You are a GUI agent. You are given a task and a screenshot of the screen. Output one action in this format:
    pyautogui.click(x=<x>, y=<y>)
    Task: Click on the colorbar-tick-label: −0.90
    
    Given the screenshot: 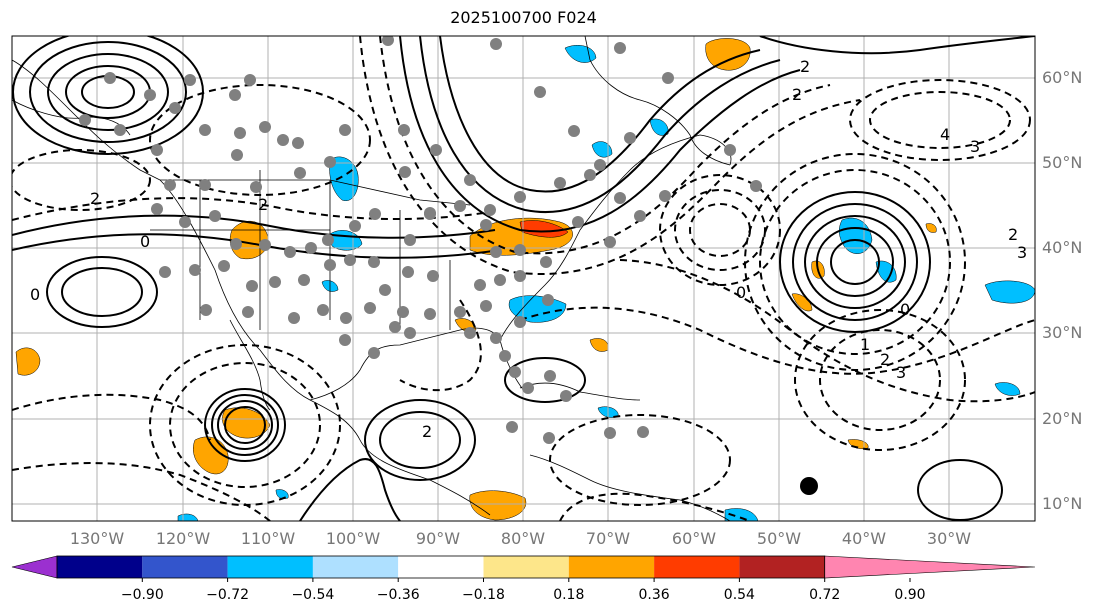 What is the action you would take?
    pyautogui.click(x=142, y=595)
    